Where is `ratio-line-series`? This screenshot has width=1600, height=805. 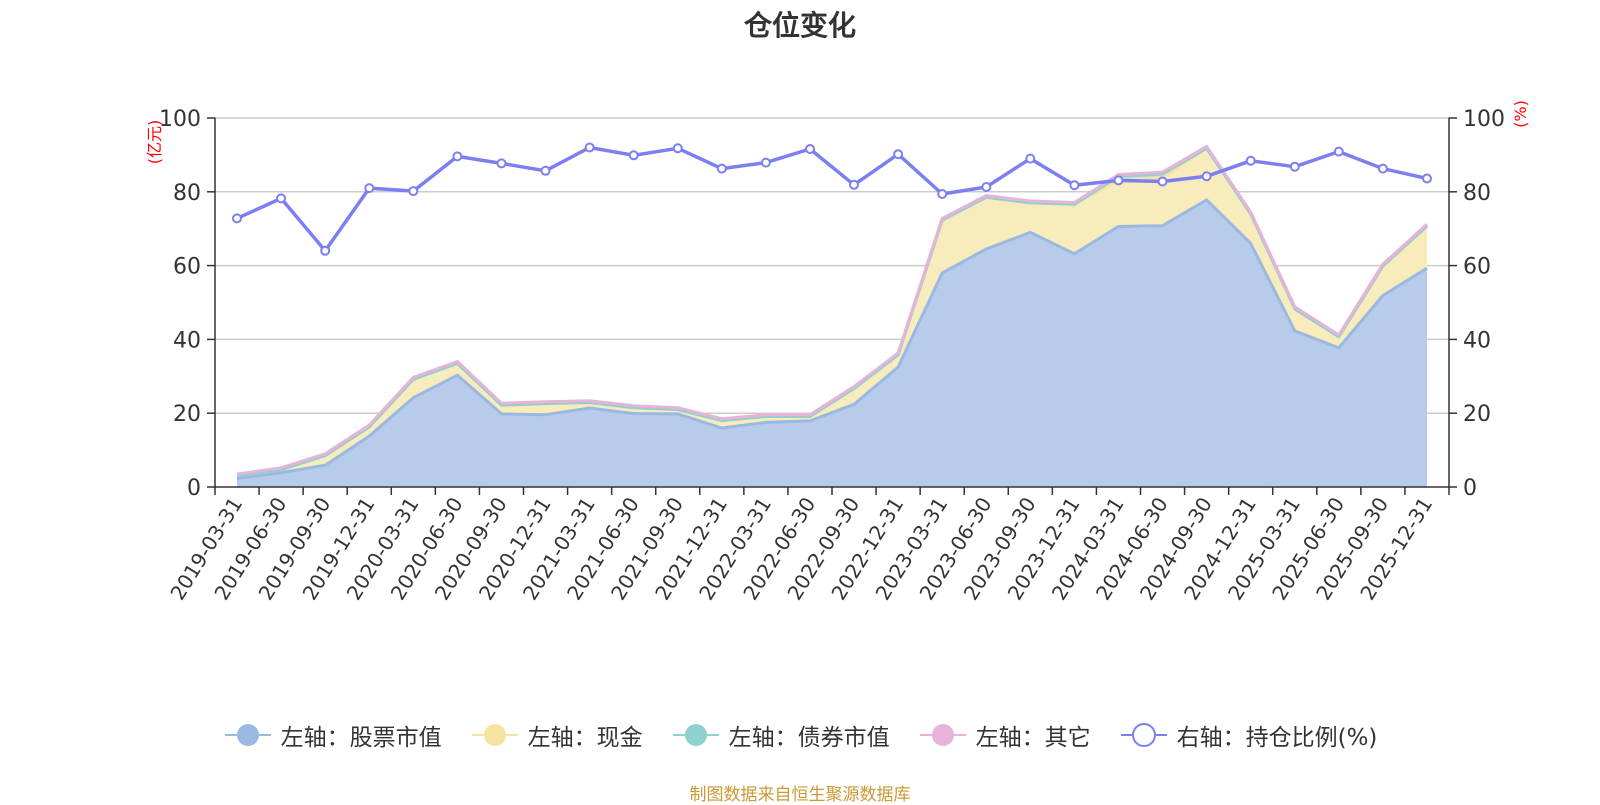
ratio-line-series is located at coordinates (832, 199).